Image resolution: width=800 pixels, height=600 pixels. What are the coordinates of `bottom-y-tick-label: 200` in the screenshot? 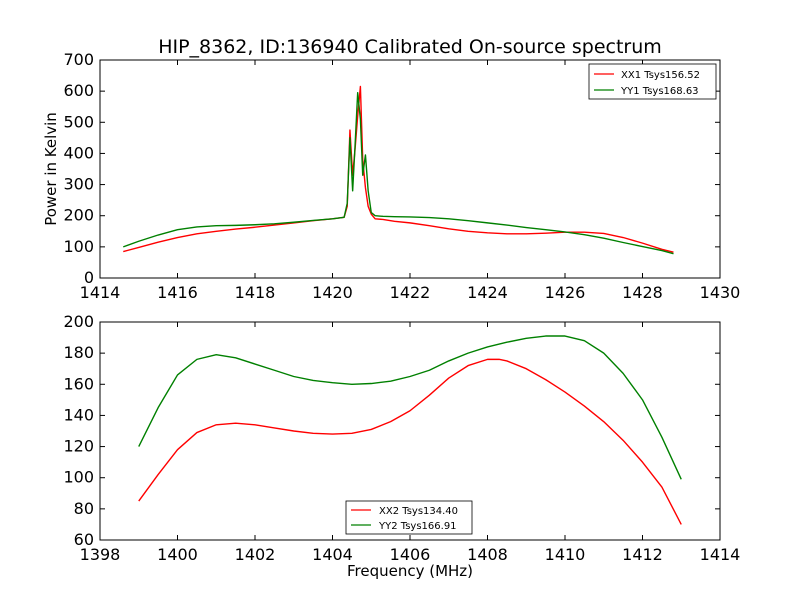 It's located at (78, 321).